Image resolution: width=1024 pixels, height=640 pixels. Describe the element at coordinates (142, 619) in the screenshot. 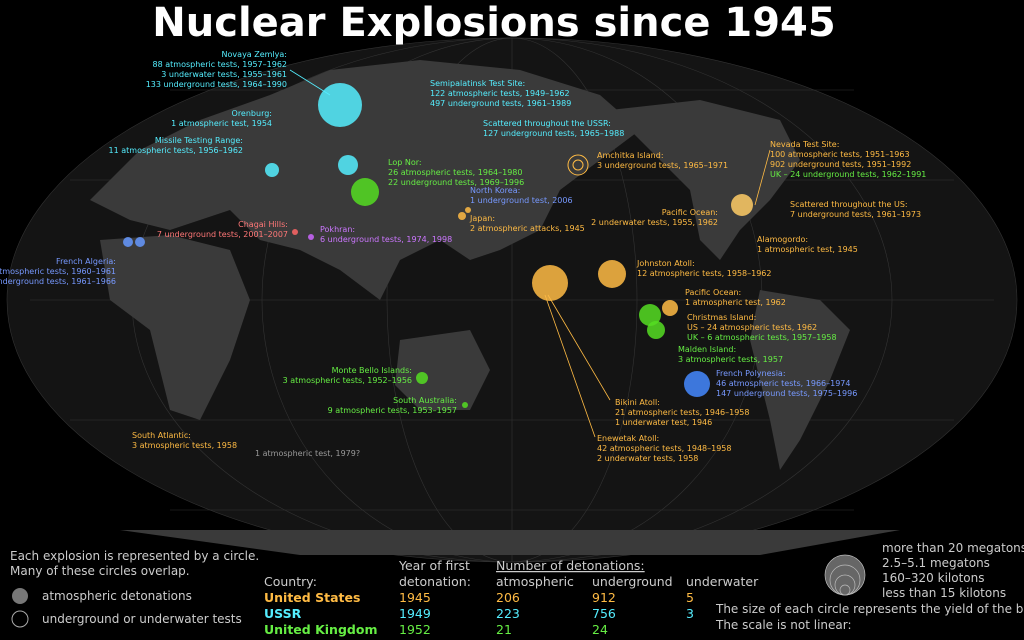

I see `legend-text: underground or underwater tests` at that location.